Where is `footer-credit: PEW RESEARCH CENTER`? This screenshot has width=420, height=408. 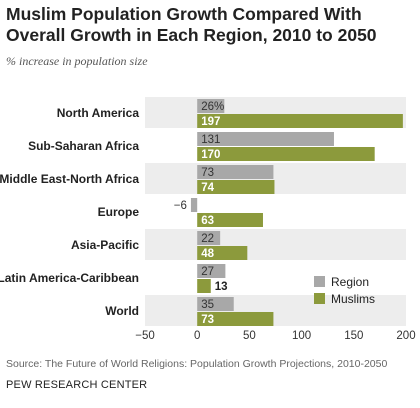 footer-credit: PEW RESEARCH CENTER is located at coordinates (77, 385).